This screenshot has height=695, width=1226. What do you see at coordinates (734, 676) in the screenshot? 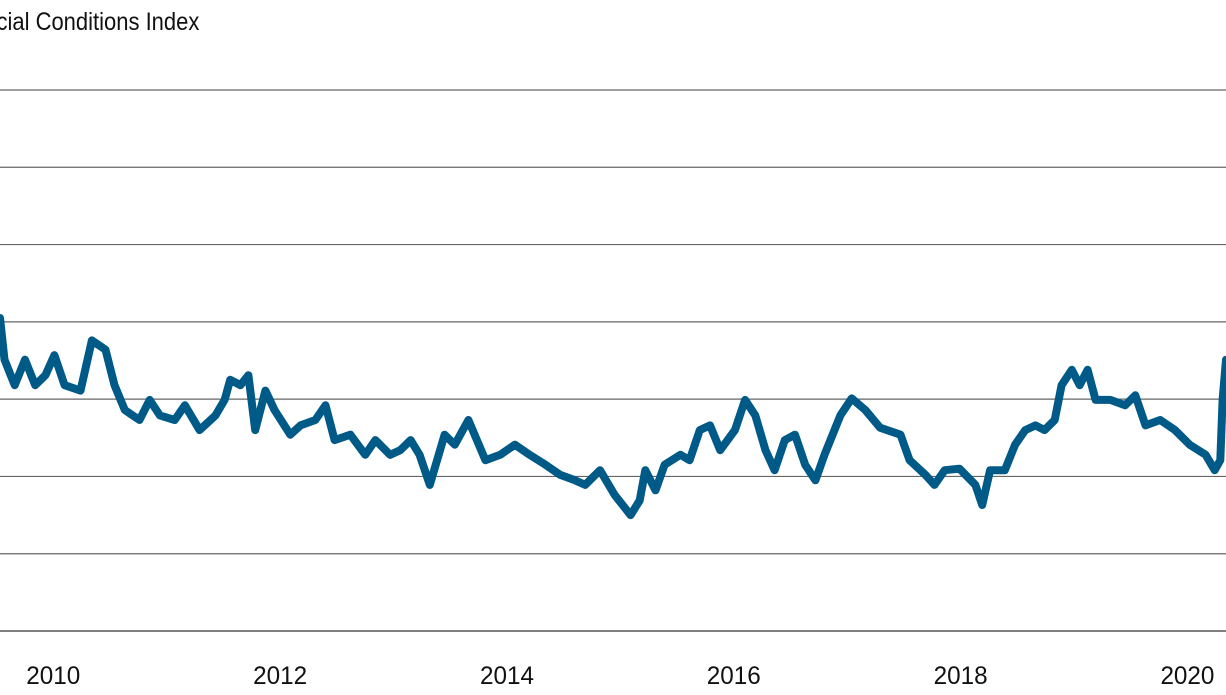
I see `x-tick-label: 2016` at bounding box center [734, 676].